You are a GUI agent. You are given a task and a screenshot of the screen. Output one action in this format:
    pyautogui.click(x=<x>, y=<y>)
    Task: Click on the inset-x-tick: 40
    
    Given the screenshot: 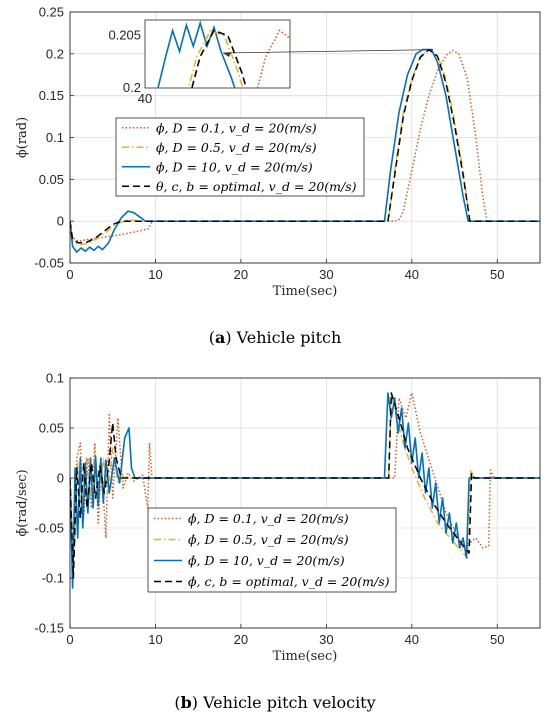 What is the action you would take?
    pyautogui.click(x=145, y=98)
    